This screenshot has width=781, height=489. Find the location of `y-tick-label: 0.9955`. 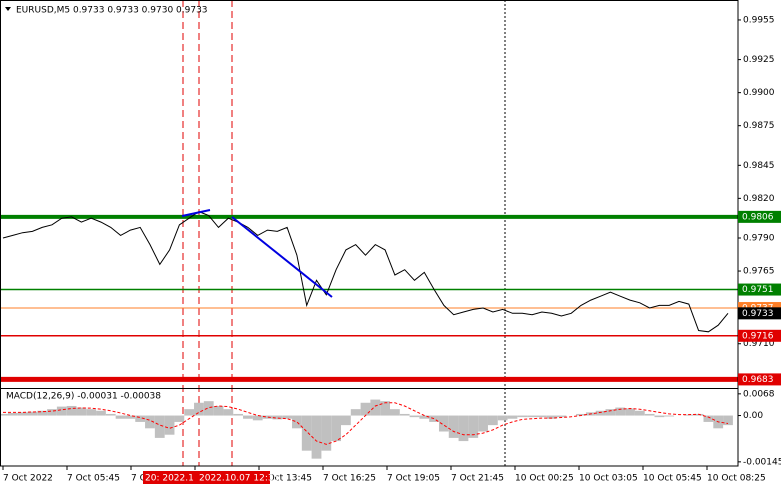

y-tick-label: 0.9955 is located at coordinates (759, 20).